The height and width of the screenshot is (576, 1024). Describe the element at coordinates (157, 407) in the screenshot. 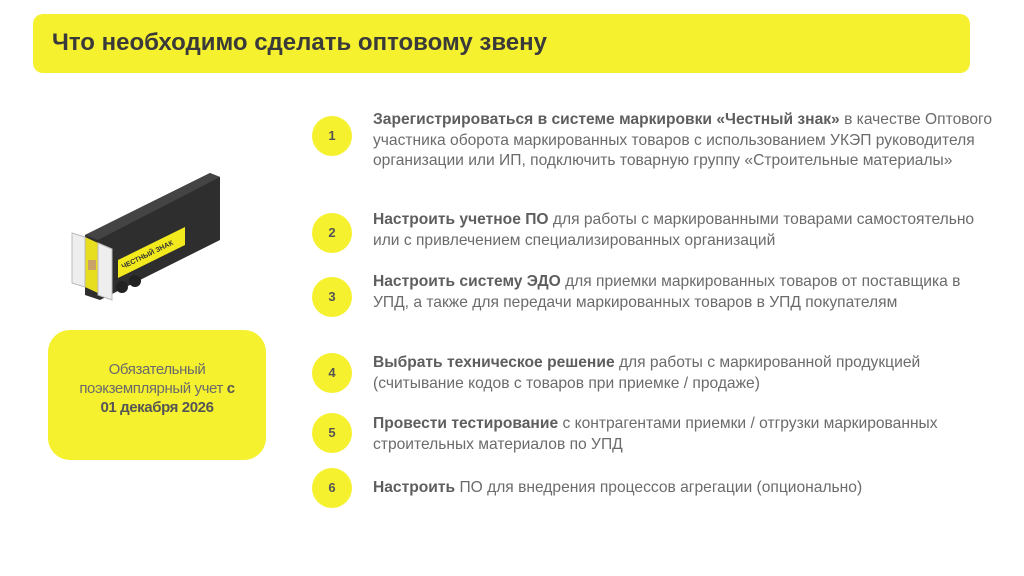

I see `note-date: 01 декабря 2026` at that location.